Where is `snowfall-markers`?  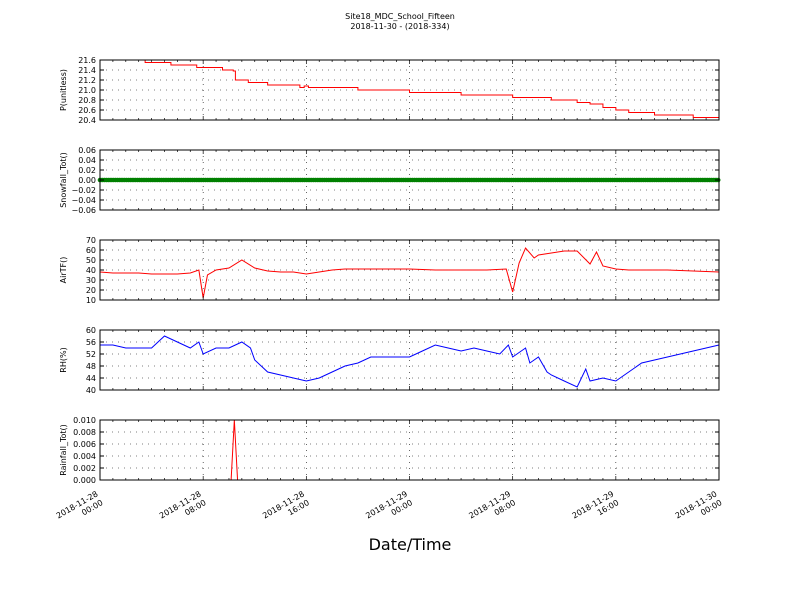 snowfall-markers is located at coordinates (409, 180).